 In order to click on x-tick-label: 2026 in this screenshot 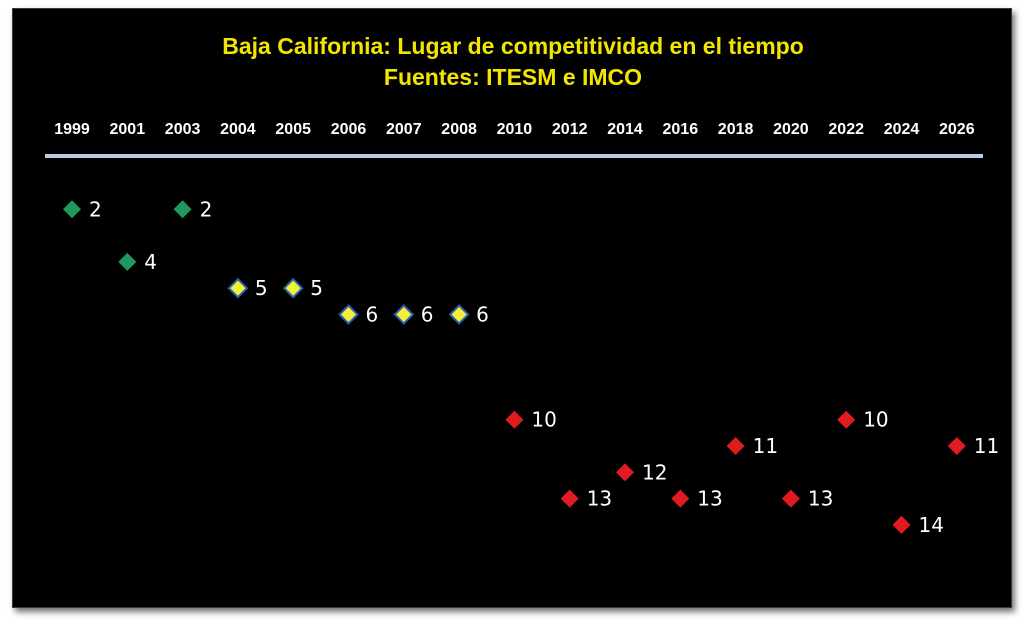, I will do `click(957, 129)`.